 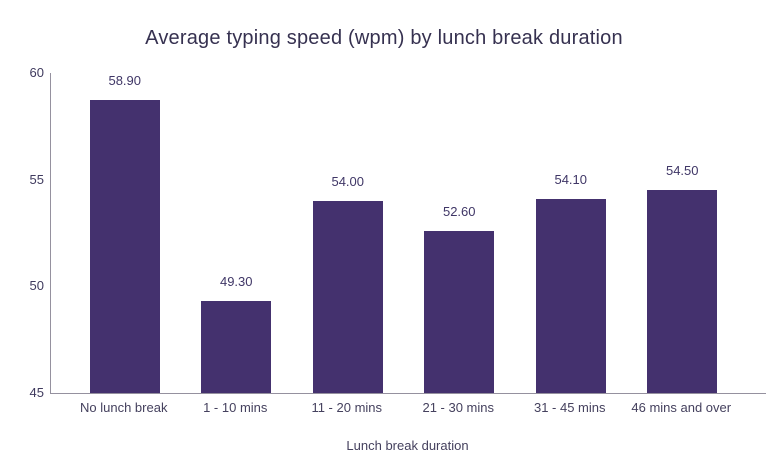 What do you see at coordinates (347, 297) in the screenshot?
I see `bar-11-20-mins` at bounding box center [347, 297].